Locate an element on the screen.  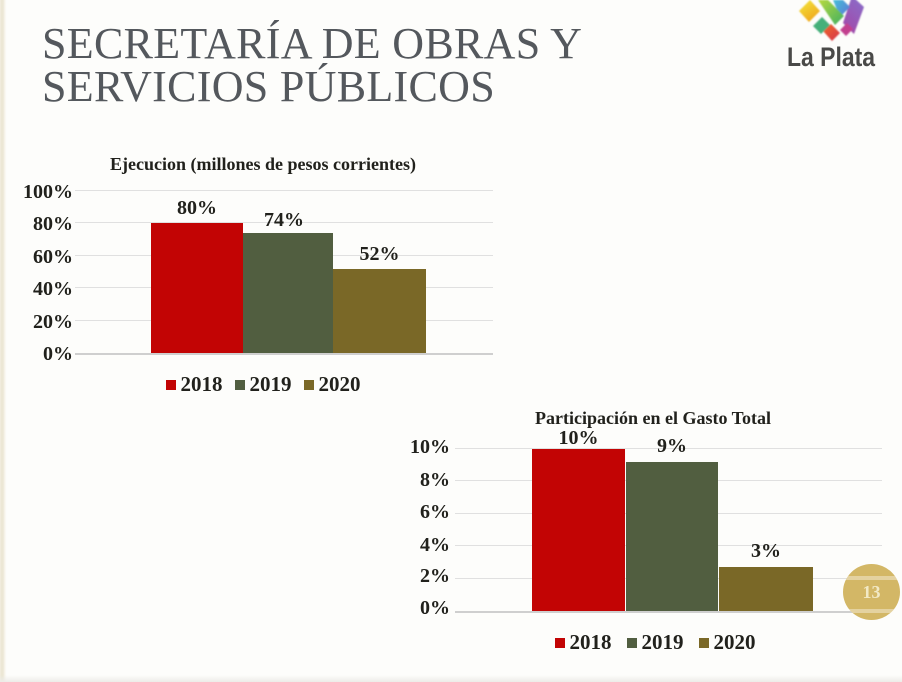
svg-text: La Plata is located at coordinates (831, 56).